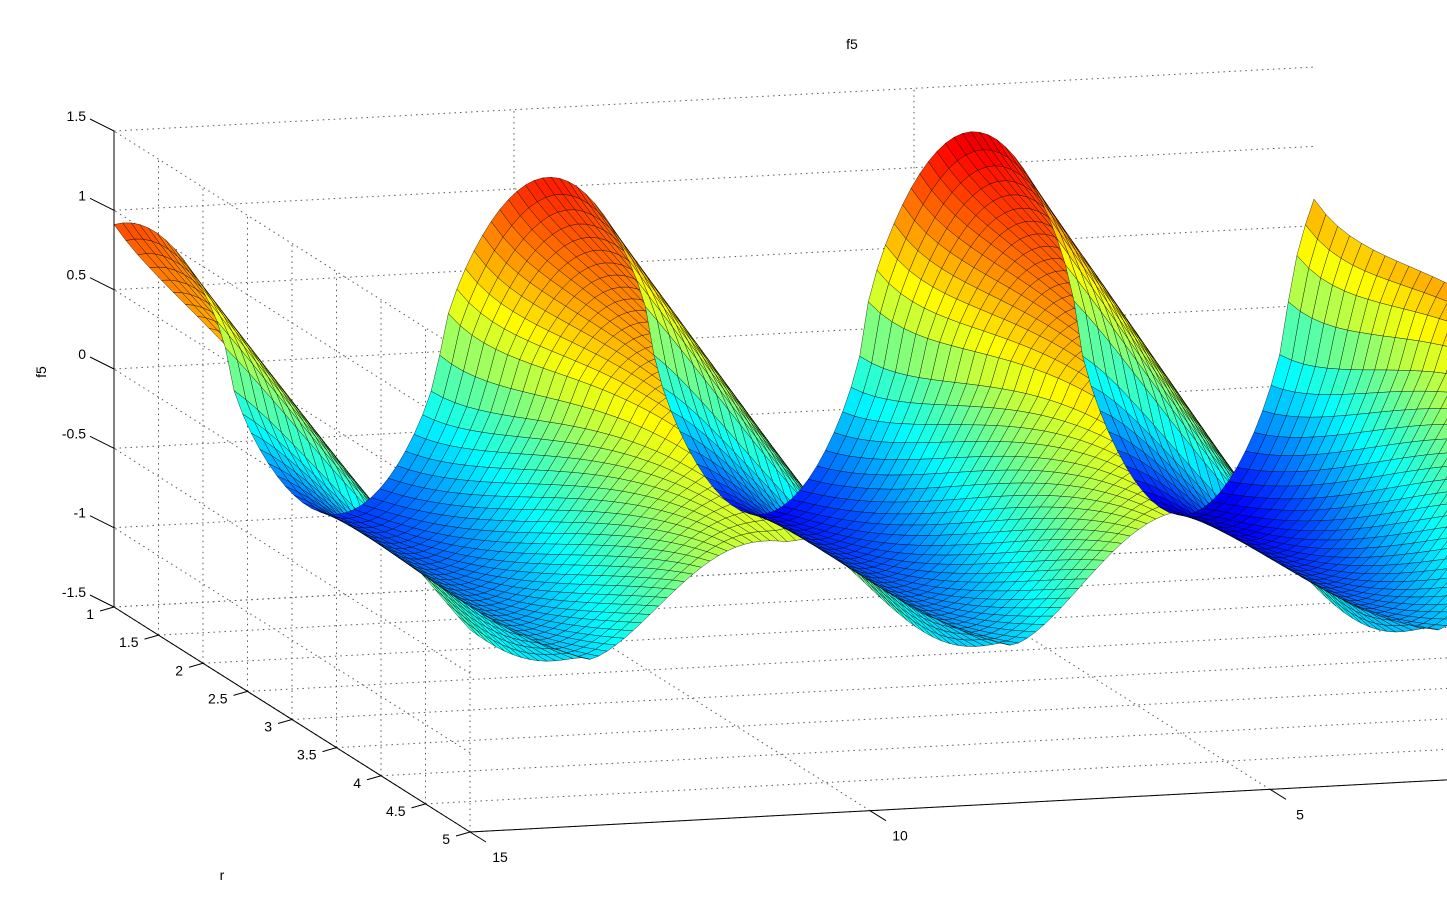 This screenshot has width=1447, height=904. I want to click on th-tick-label: 10, so click(900, 836).